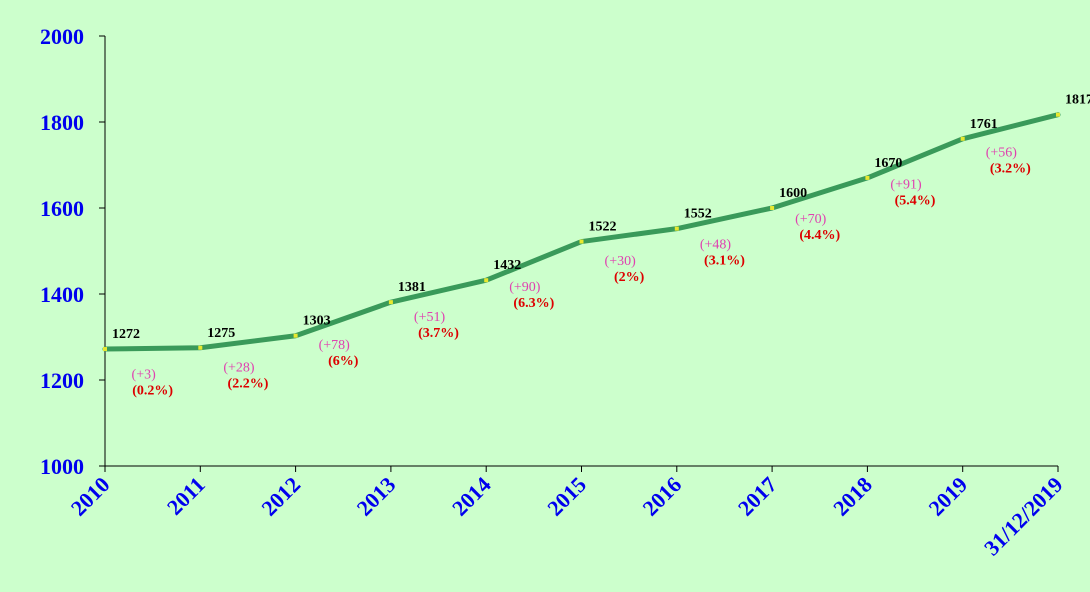 The width and height of the screenshot is (1090, 592). What do you see at coordinates (376, 496) in the screenshot?
I see `x-tick-label: 2013` at bounding box center [376, 496].